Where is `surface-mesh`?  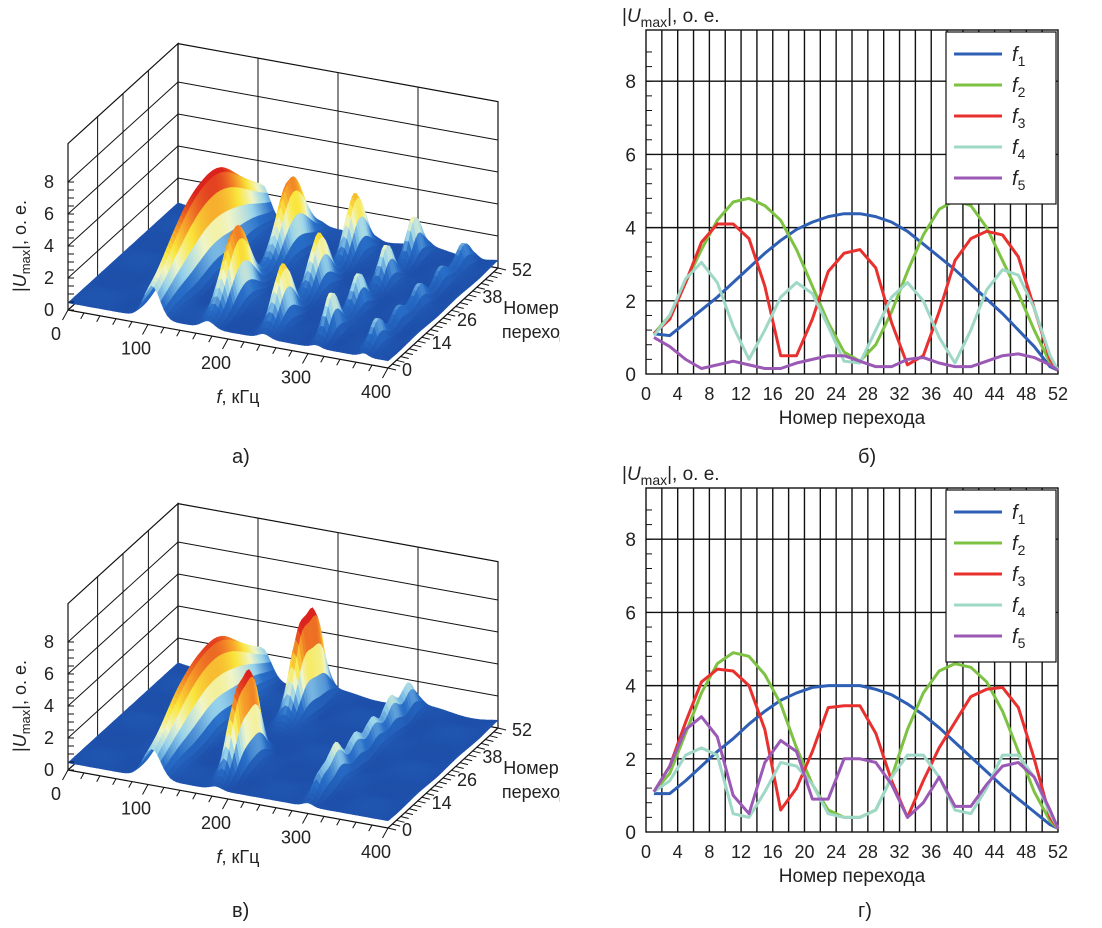
surface-mesh is located at coordinates (283, 264).